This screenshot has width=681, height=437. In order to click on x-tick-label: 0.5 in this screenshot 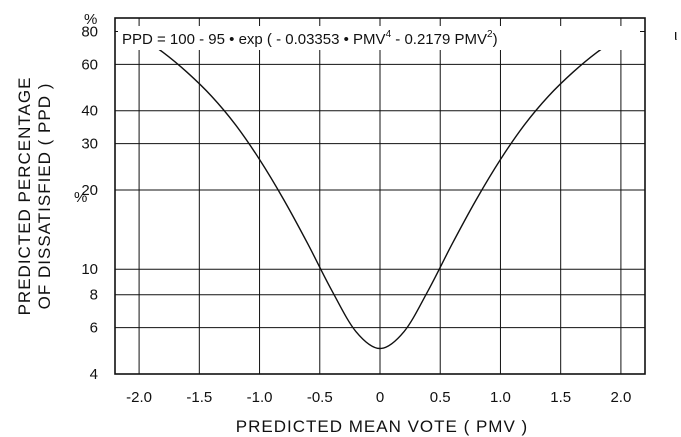, I will do `click(440, 397)`.